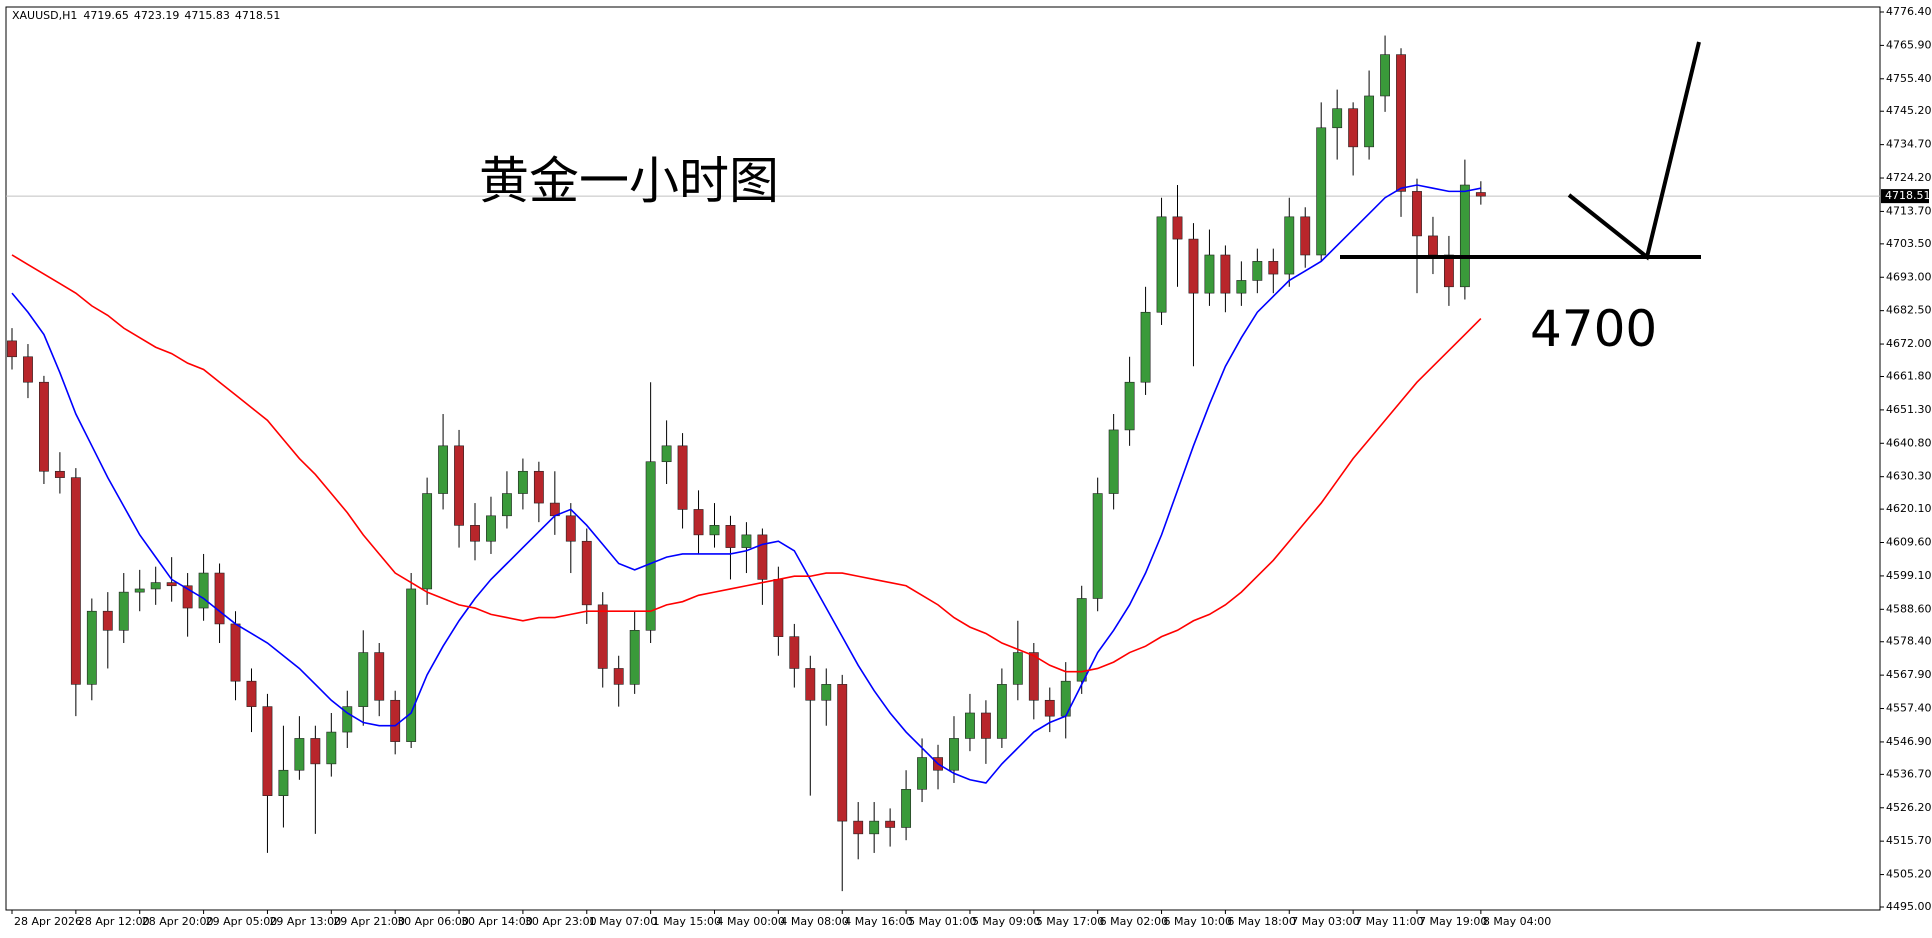 The width and height of the screenshot is (1932, 938). Describe the element at coordinates (1909, 807) in the screenshot. I see `y-tick-label: 4526.20` at that location.